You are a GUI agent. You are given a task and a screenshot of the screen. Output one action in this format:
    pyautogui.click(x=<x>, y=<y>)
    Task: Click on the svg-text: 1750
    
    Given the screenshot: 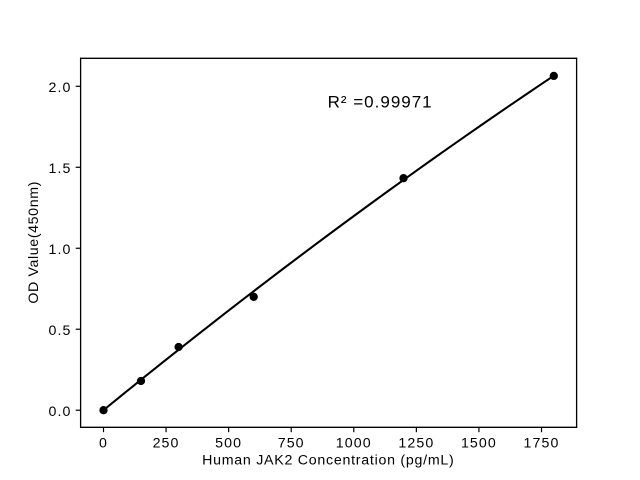 What is the action you would take?
    pyautogui.click(x=542, y=444)
    